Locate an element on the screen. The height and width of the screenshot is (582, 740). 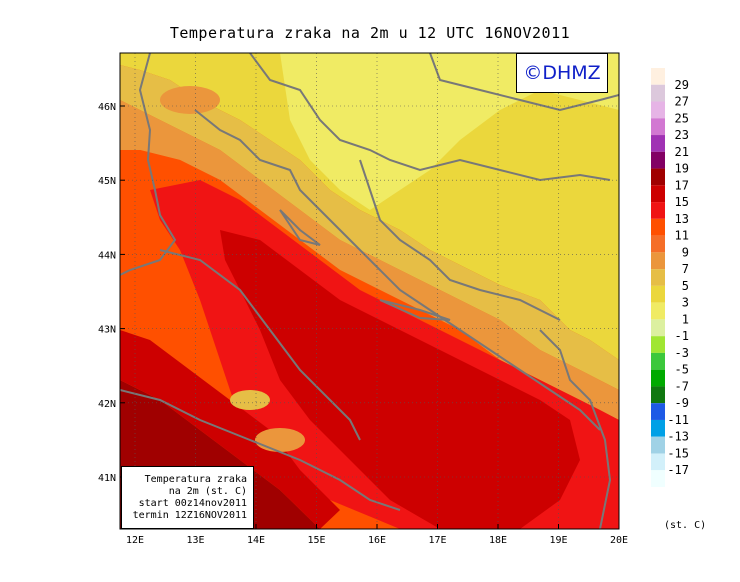
colorbar-label: 25 is located at coordinates (682, 118).